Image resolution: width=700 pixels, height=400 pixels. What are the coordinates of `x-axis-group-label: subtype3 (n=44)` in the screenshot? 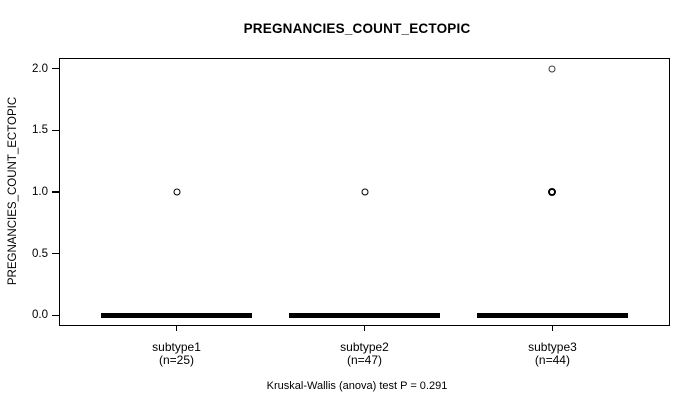 It's located at (552, 354).